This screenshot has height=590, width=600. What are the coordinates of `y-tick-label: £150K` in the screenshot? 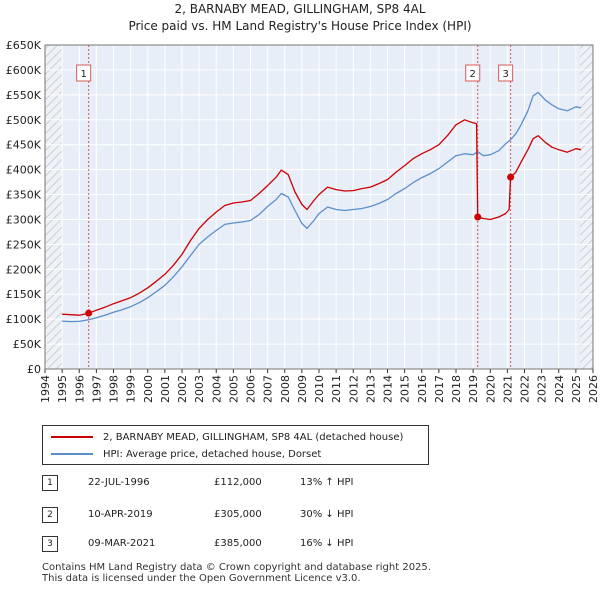 It's located at (24, 294).